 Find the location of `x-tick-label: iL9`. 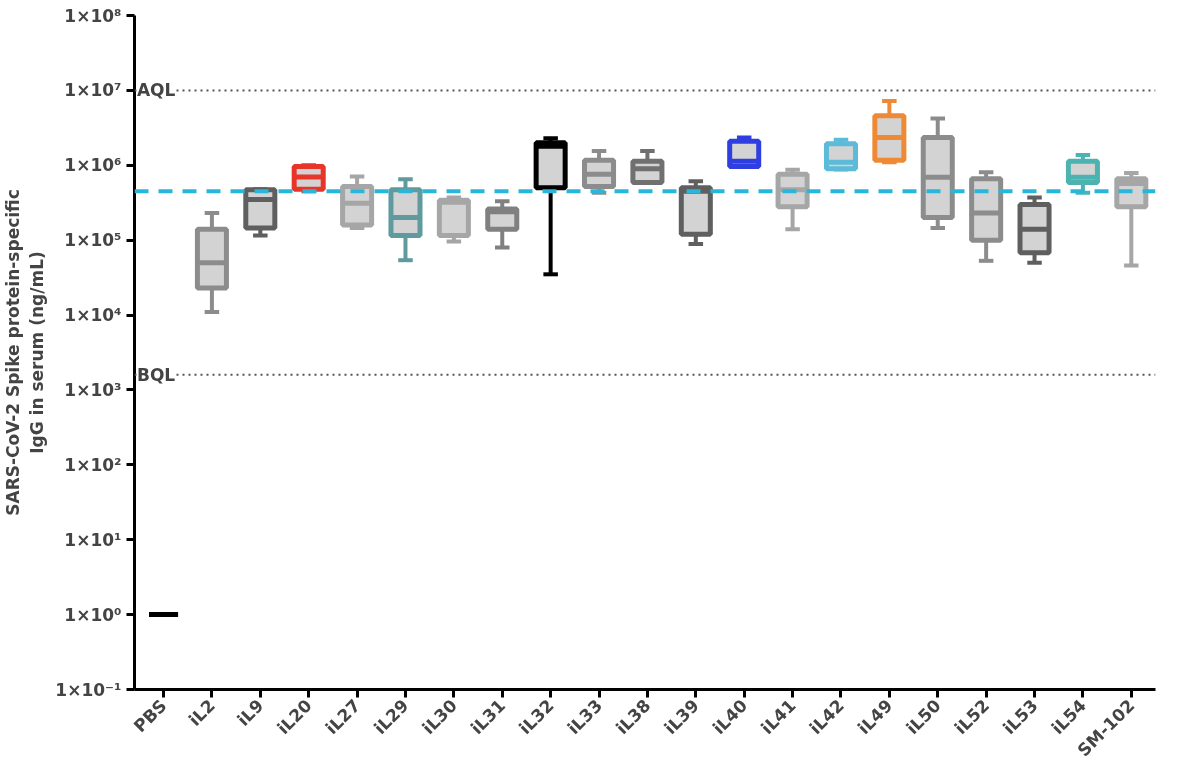

x-tick-label: iL9 is located at coordinates (250, 712).